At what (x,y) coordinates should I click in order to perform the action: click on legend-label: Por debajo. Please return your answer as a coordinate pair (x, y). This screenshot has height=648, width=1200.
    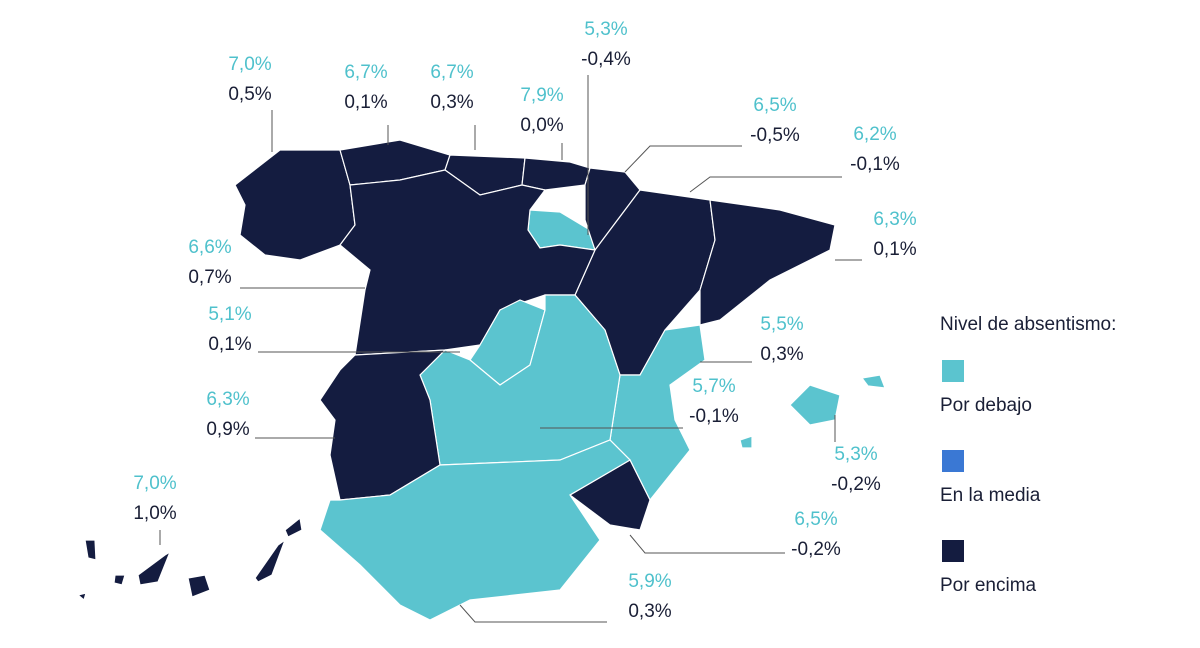
    Looking at the image, I should click on (986, 405).